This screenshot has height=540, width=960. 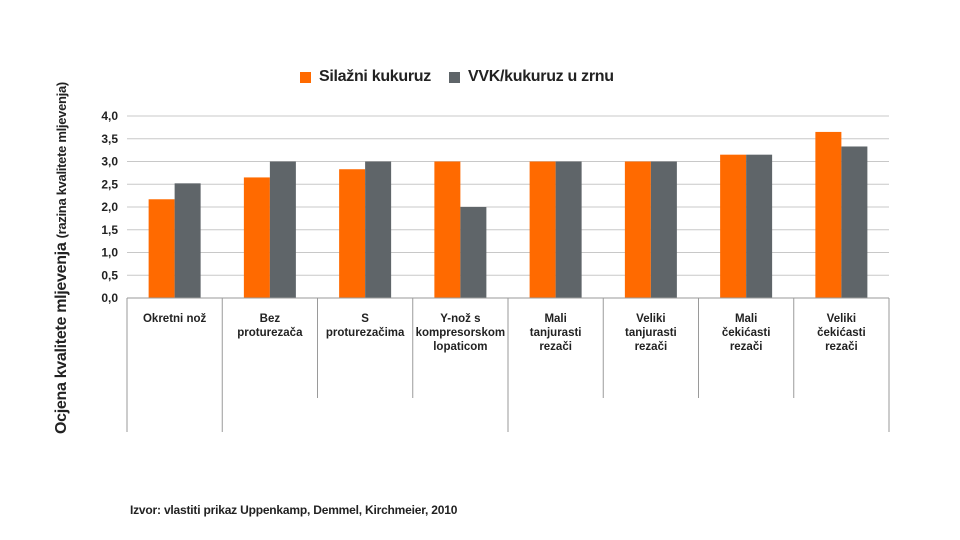 What do you see at coordinates (270, 326) in the screenshot?
I see `category-label: Bez proturezača` at bounding box center [270, 326].